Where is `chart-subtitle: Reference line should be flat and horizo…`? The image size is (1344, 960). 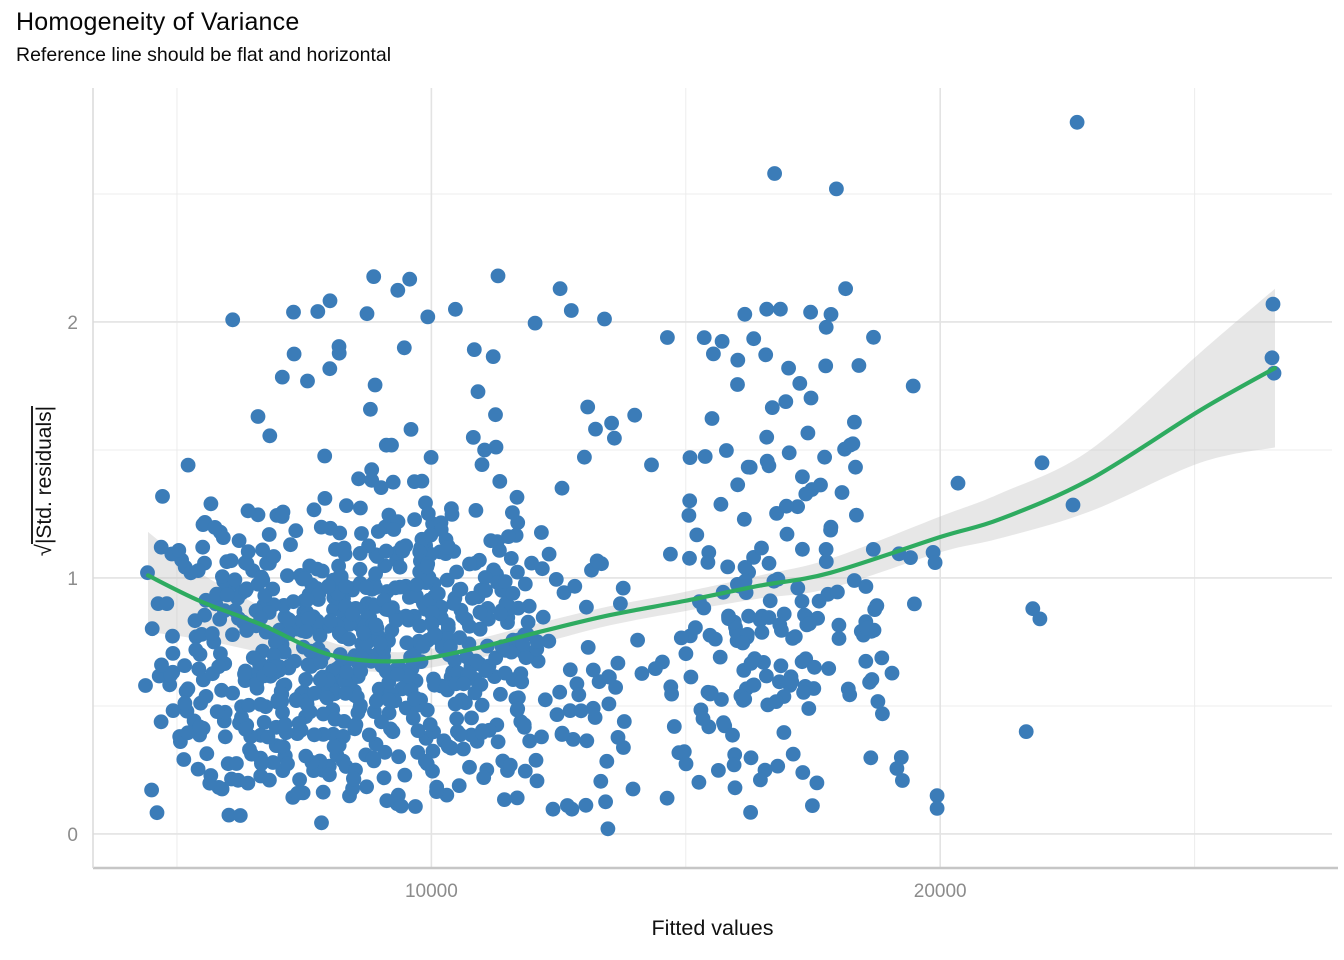 chart-subtitle: Reference line should be flat and horizo… is located at coordinates (204, 55).